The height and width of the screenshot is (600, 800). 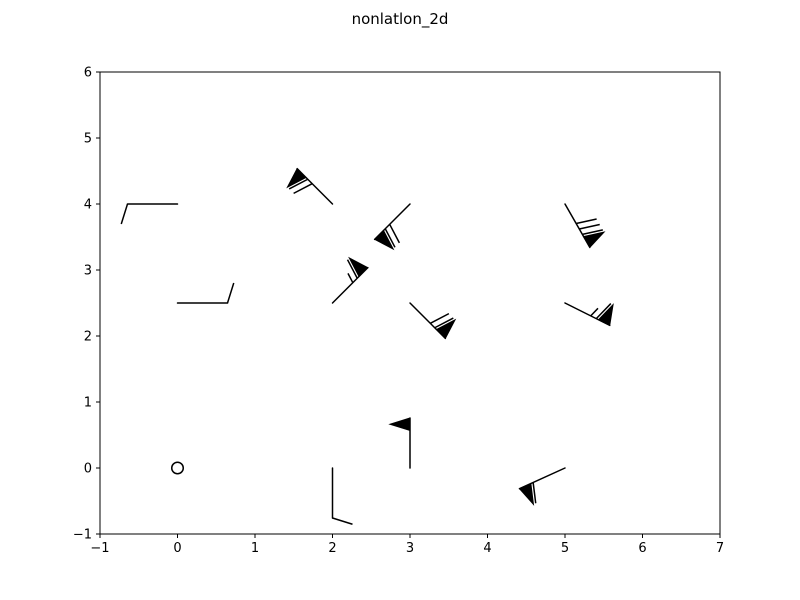 What do you see at coordinates (88, 403) in the screenshot?
I see `y-tick-label: 1` at bounding box center [88, 403].